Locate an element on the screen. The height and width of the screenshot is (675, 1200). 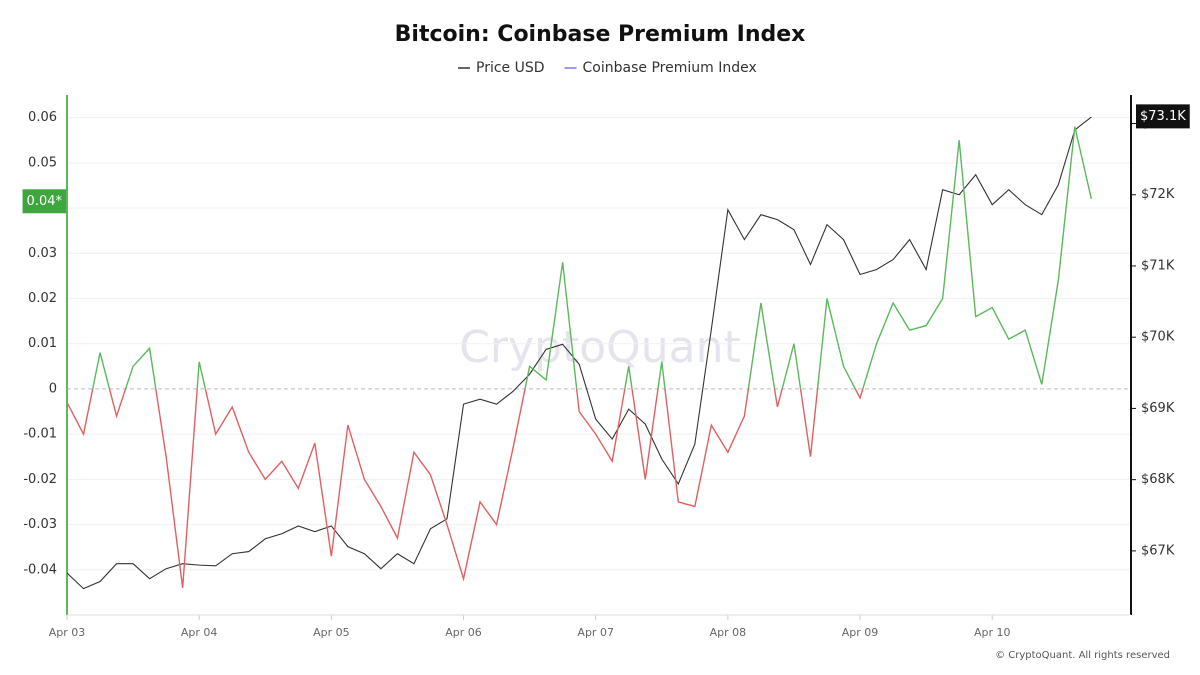
x-tick-label: Apr 08 is located at coordinates (728, 632).